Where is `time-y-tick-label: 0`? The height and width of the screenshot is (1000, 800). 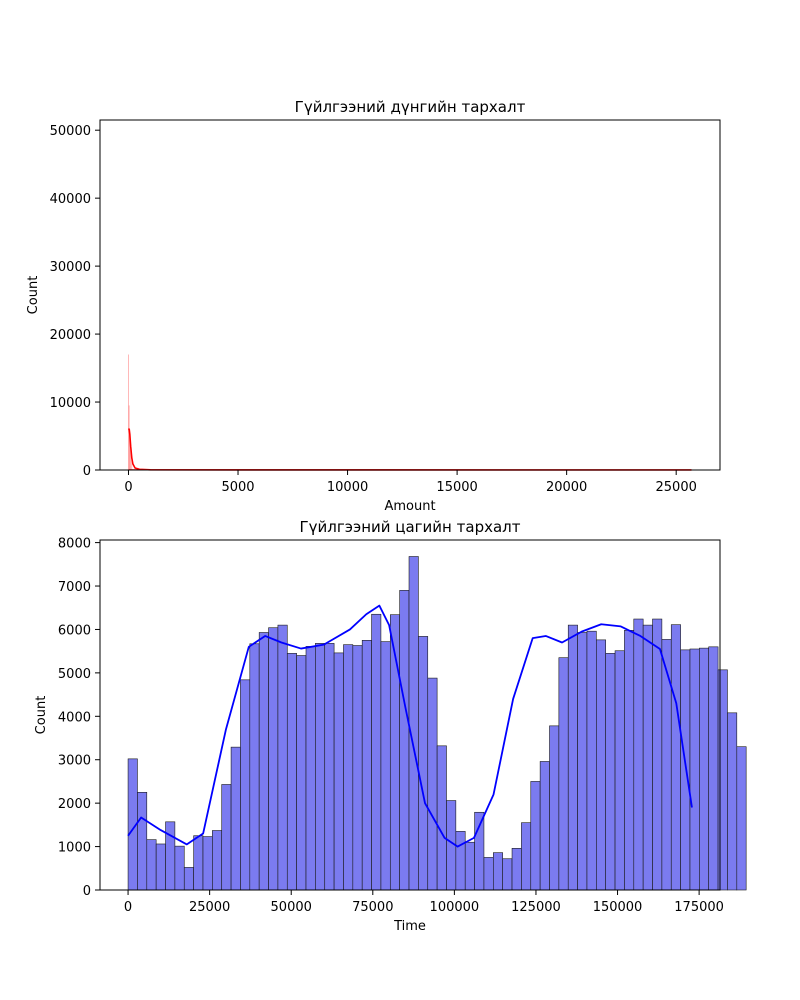 time-y-tick-label: 0 is located at coordinates (87, 891).